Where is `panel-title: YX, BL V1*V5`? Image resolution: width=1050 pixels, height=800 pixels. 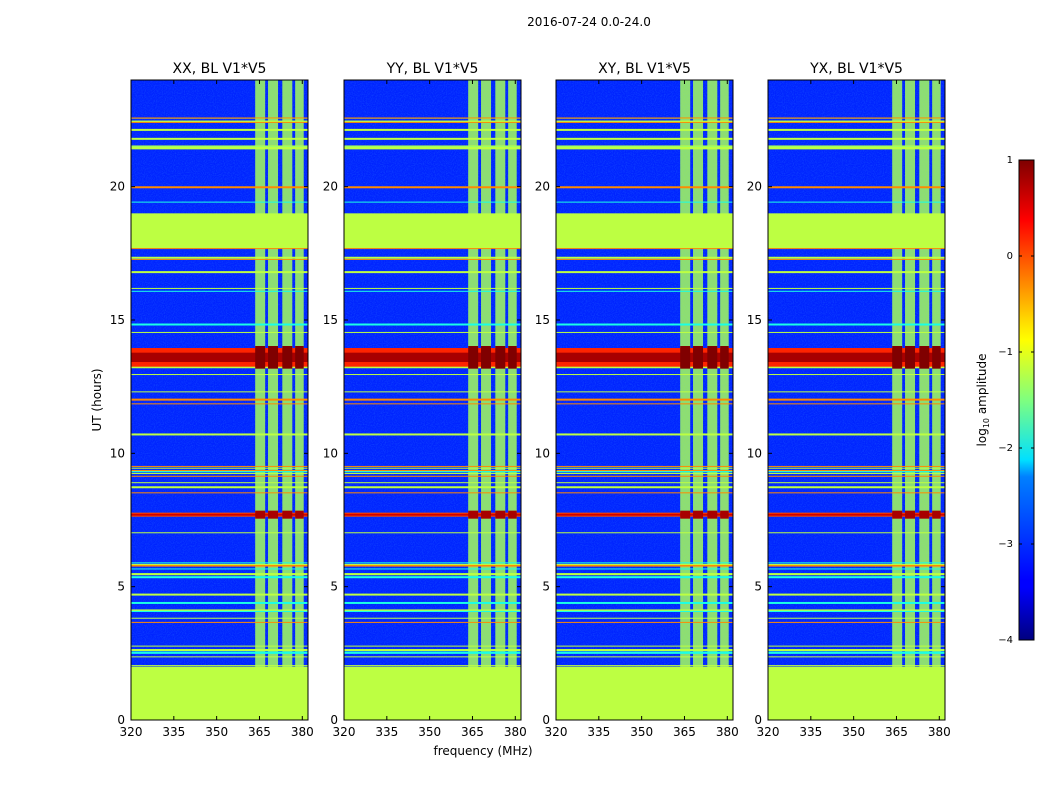 panel-title: YX, BL V1*V5 is located at coordinates (856, 69).